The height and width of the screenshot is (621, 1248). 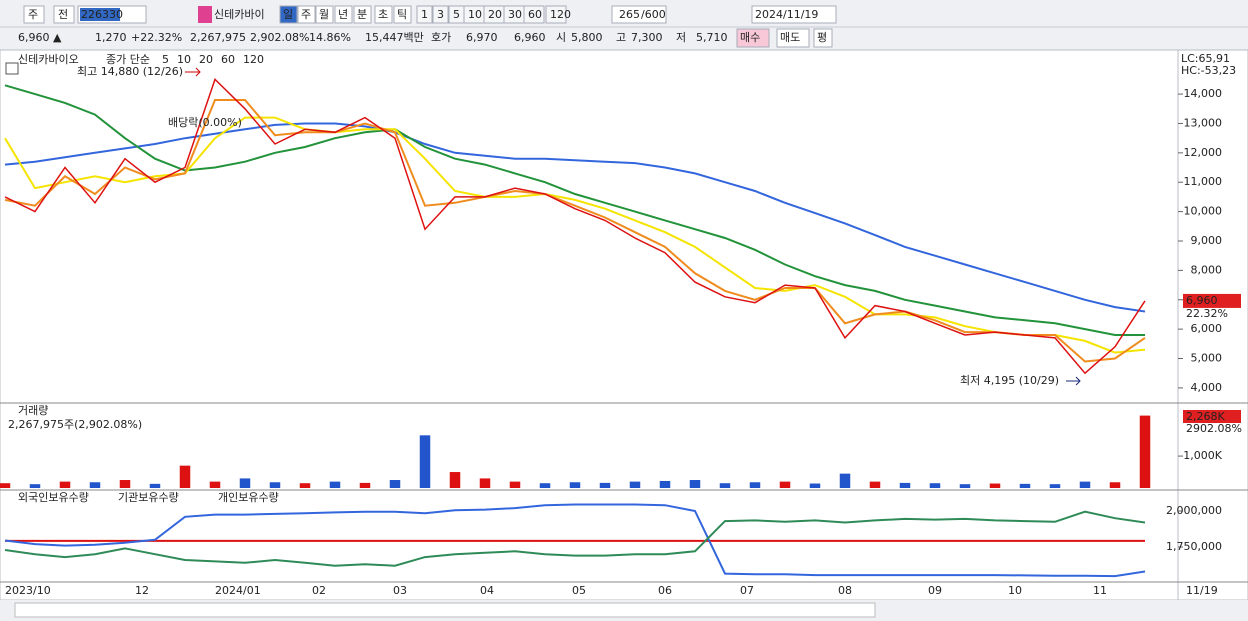 What do you see at coordinates (279, 37) in the screenshot?
I see `quote-item: 2,902.08%` at bounding box center [279, 37].